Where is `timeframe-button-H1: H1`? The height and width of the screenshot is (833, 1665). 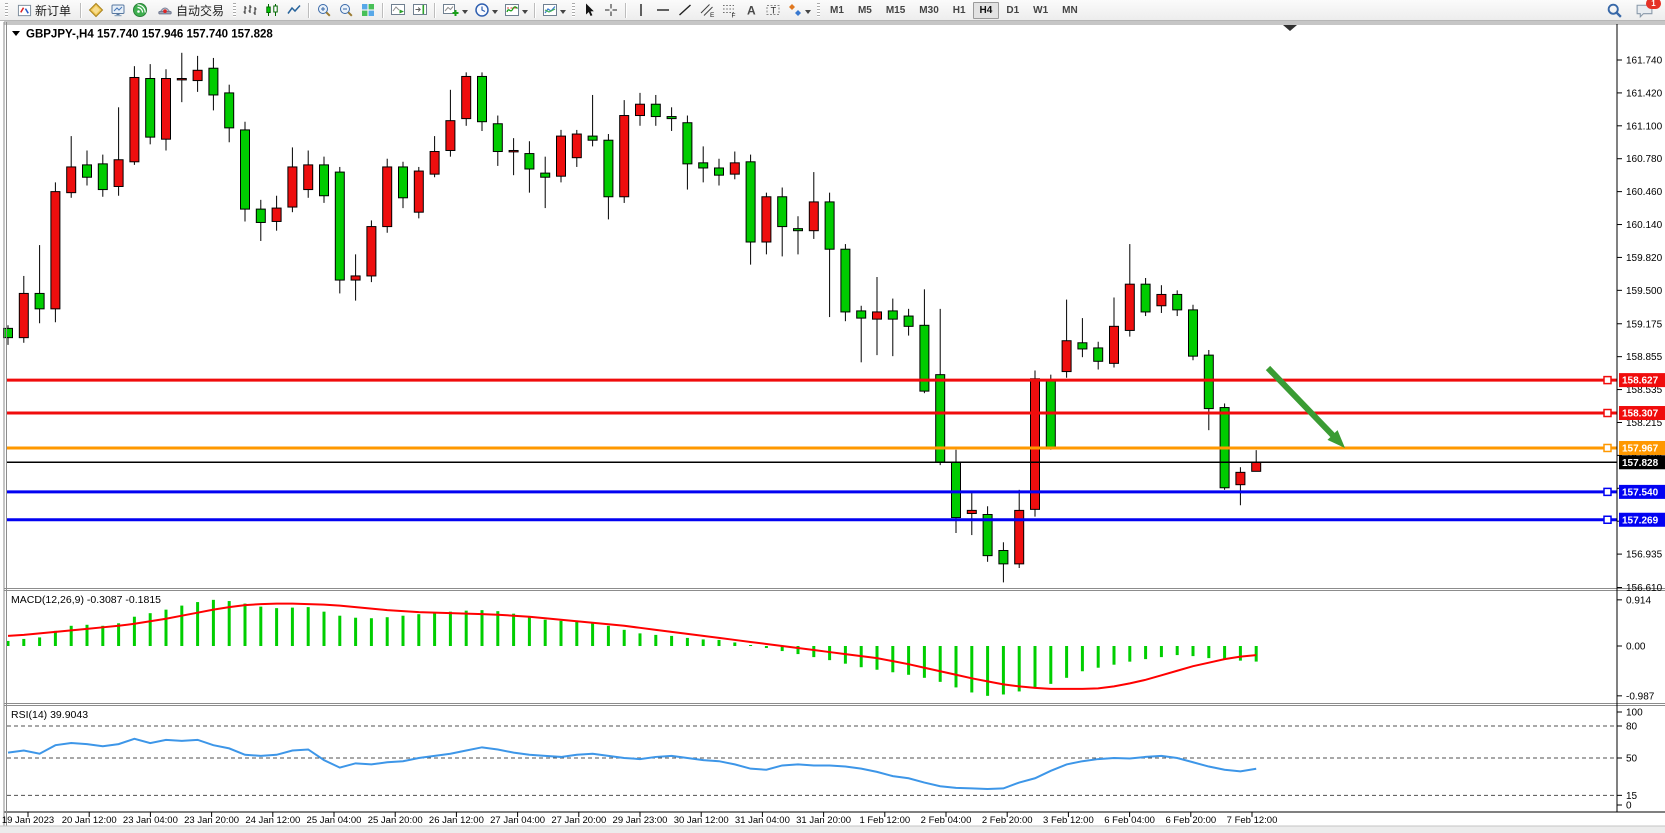 timeframe-button-H1: H1 is located at coordinates (959, 10).